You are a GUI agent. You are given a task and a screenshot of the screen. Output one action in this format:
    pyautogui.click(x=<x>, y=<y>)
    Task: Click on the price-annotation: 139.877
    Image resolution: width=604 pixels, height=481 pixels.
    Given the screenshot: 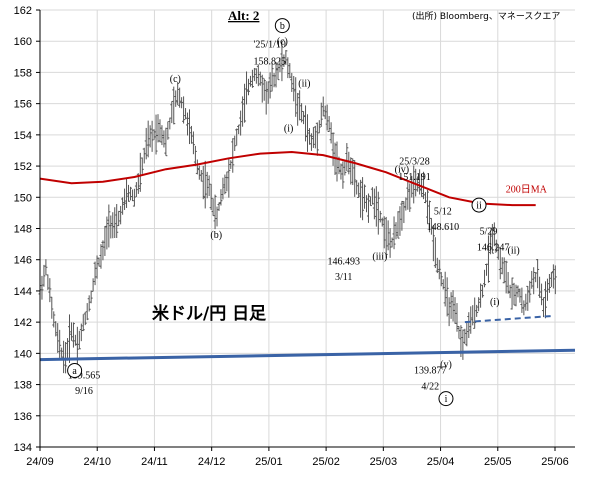 What is the action you would take?
    pyautogui.click(x=430, y=371)
    